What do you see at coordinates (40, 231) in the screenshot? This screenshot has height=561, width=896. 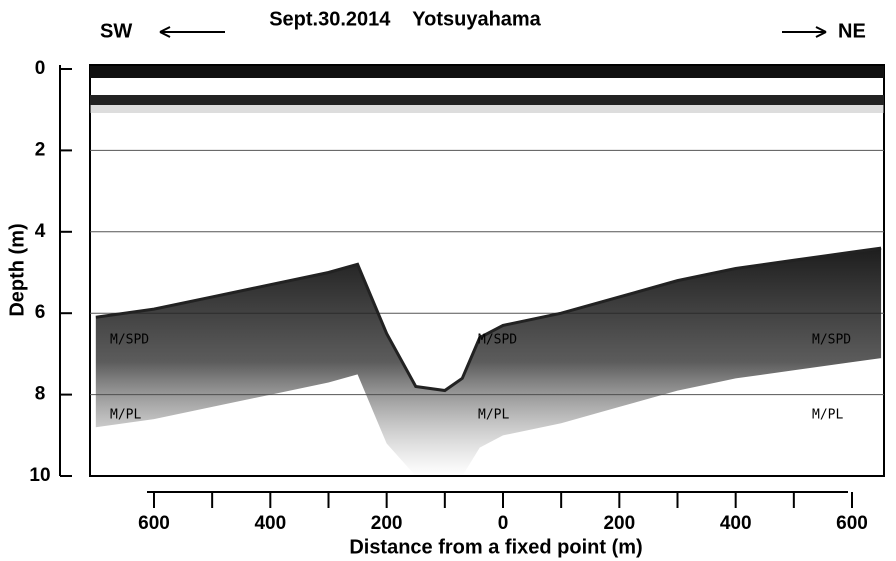 I see `y-tick-label: 4` at bounding box center [40, 231].